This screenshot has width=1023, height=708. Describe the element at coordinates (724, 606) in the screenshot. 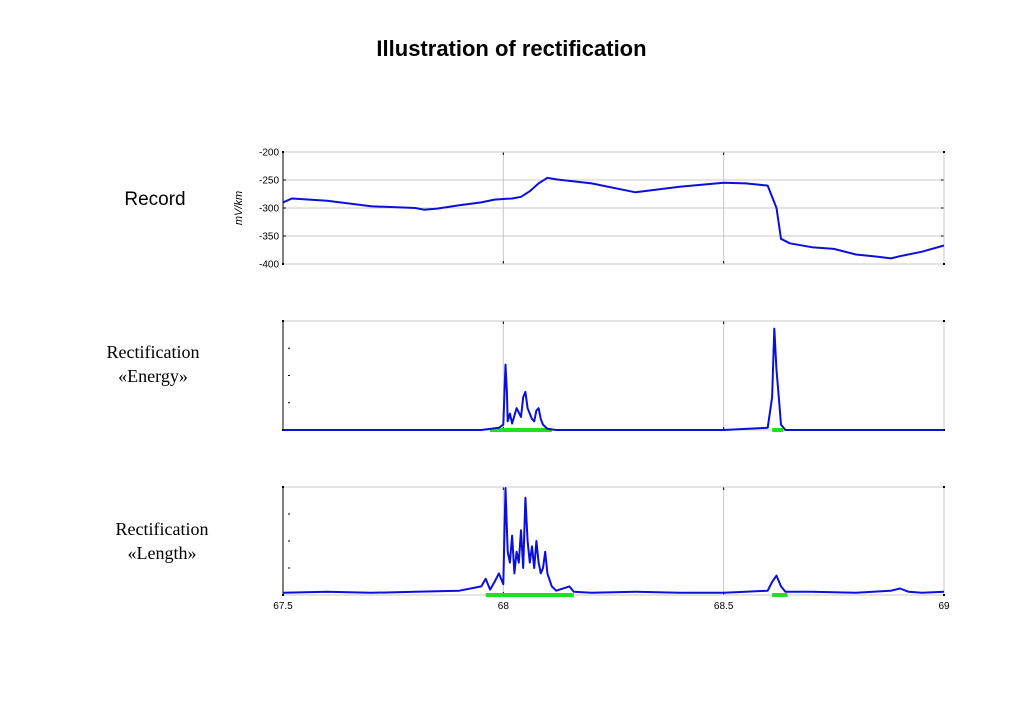

I see `length-x-tick-label: 68.5` at that location.